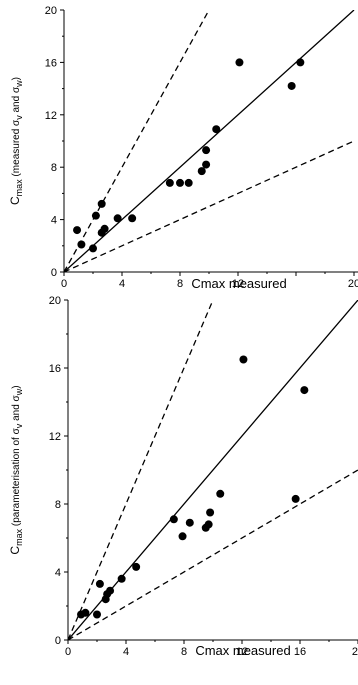 The width and height of the screenshot is (358, 685). I want to click on y-axis-title-part: (measured σ, so click(16, 149).